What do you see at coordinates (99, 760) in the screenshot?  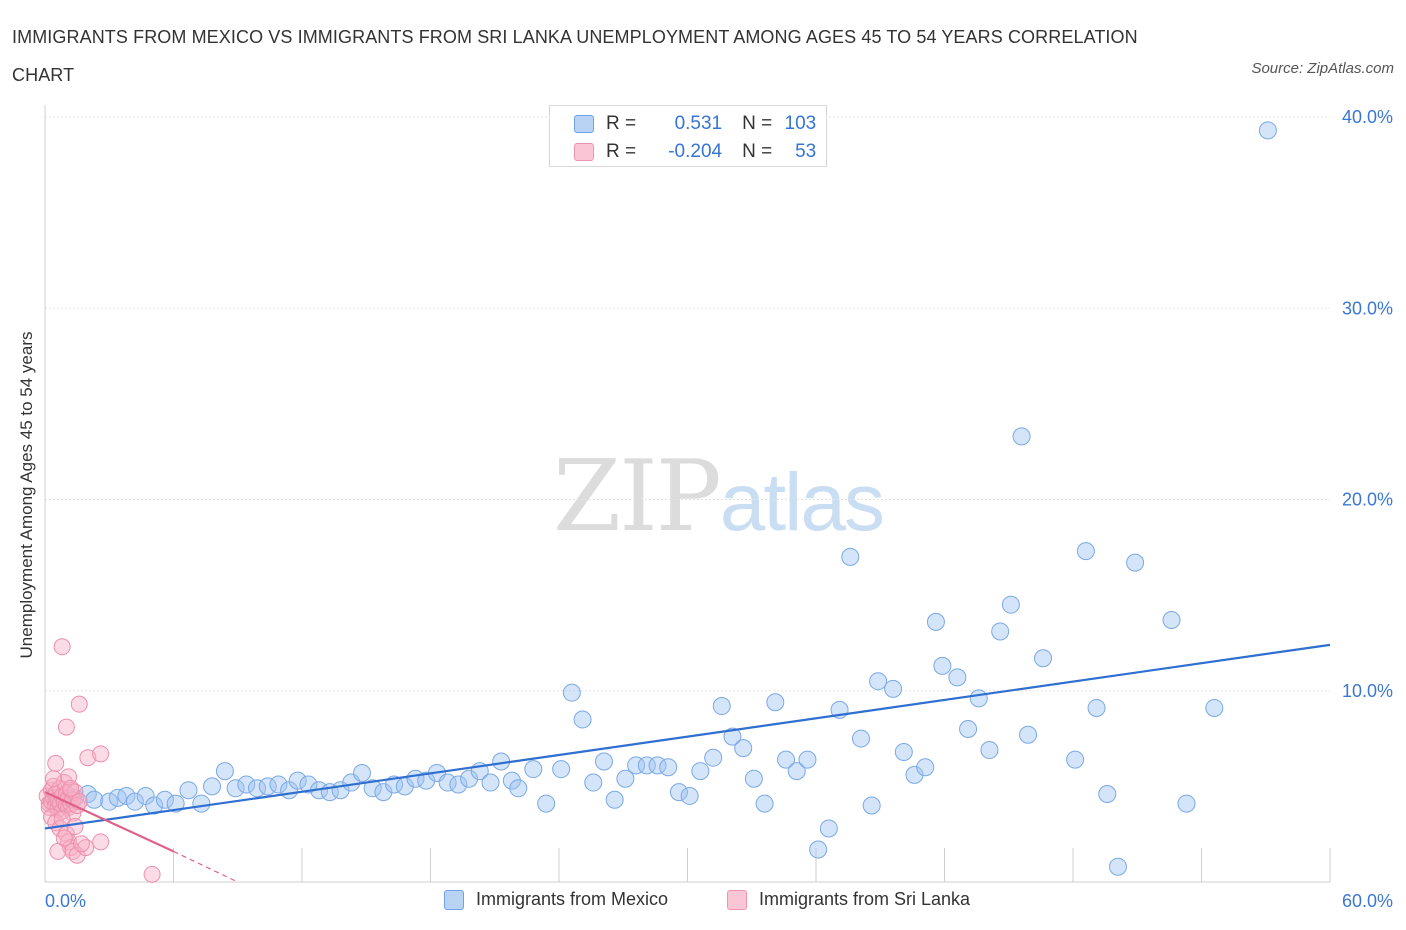 I see `series-sri-lanka-points` at bounding box center [99, 760].